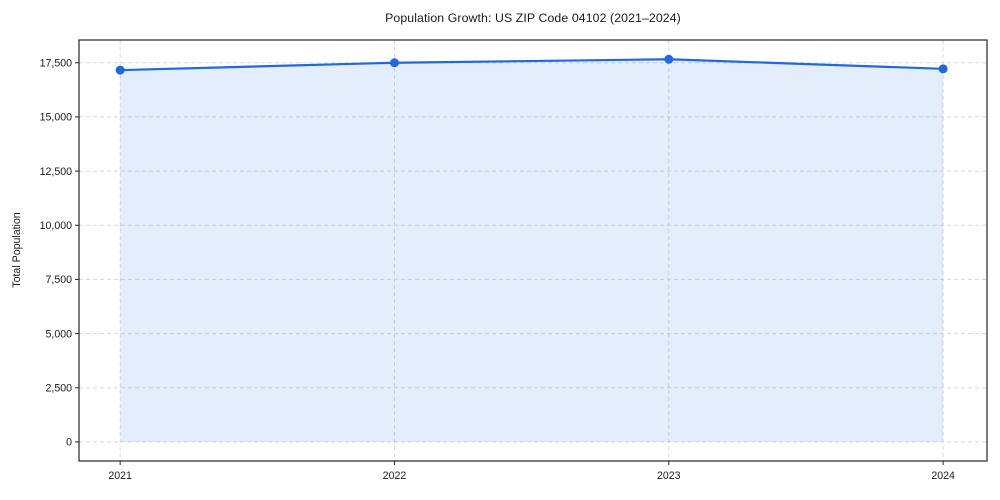 This screenshot has height=500, width=1000. What do you see at coordinates (58, 334) in the screenshot?
I see `y-tick-label: 5,000` at bounding box center [58, 334].